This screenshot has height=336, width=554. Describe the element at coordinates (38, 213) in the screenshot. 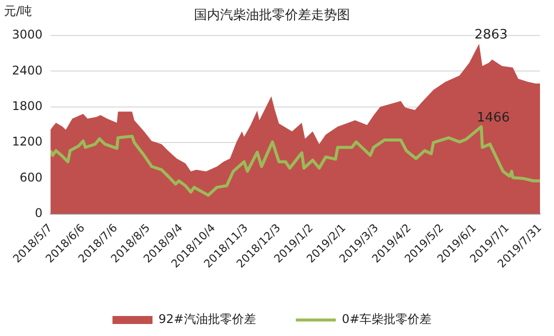

I see `y-tick-label: 0` at that location.